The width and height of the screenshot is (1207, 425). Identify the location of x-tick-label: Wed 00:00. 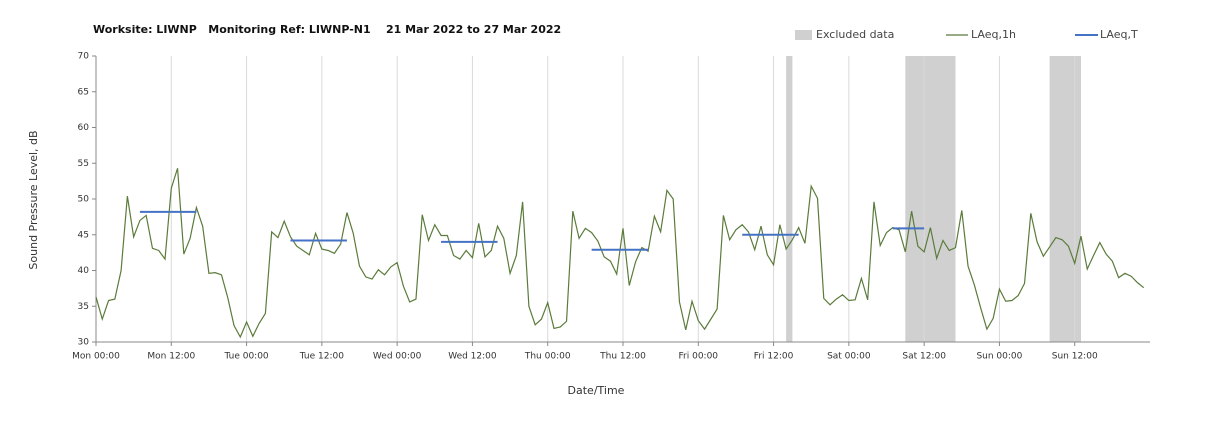
(397, 357).